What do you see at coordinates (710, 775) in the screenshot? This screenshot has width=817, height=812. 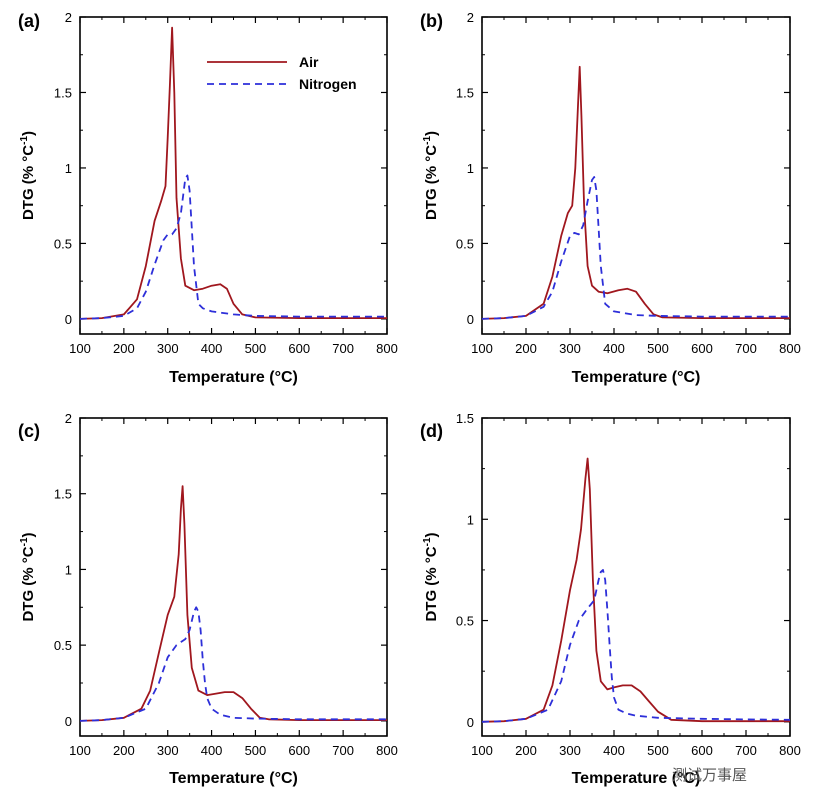 I see `watermark-text: 测试万事屋` at bounding box center [710, 775].